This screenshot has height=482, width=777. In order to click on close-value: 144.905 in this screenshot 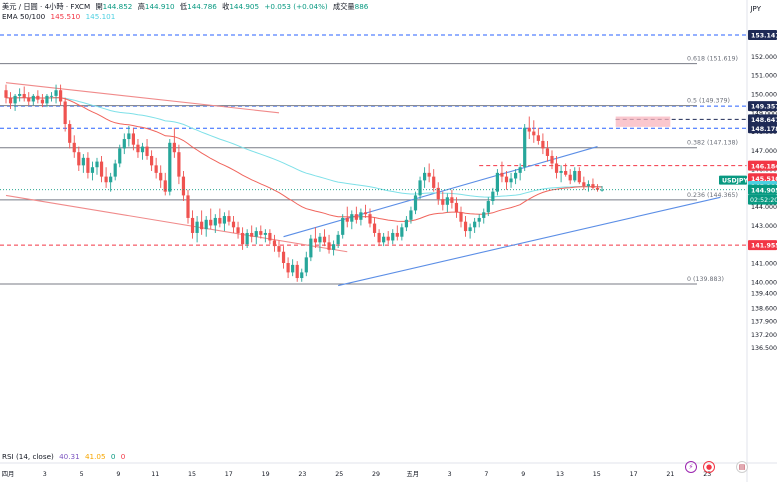, I will do `click(244, 6)`.